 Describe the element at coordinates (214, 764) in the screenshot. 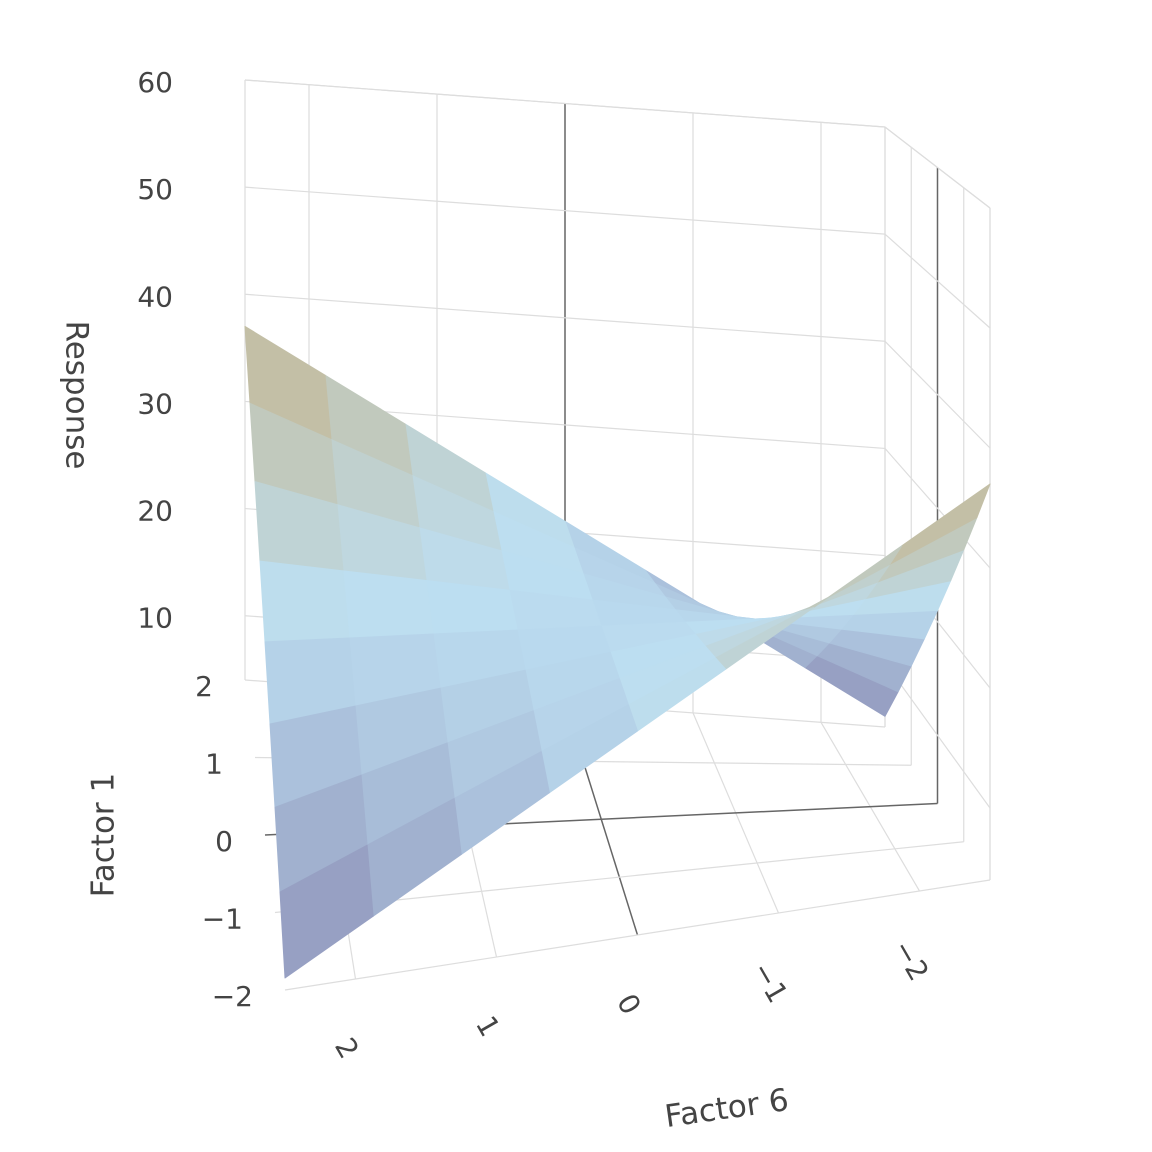

I see `y-tick-label: 1` at that location.